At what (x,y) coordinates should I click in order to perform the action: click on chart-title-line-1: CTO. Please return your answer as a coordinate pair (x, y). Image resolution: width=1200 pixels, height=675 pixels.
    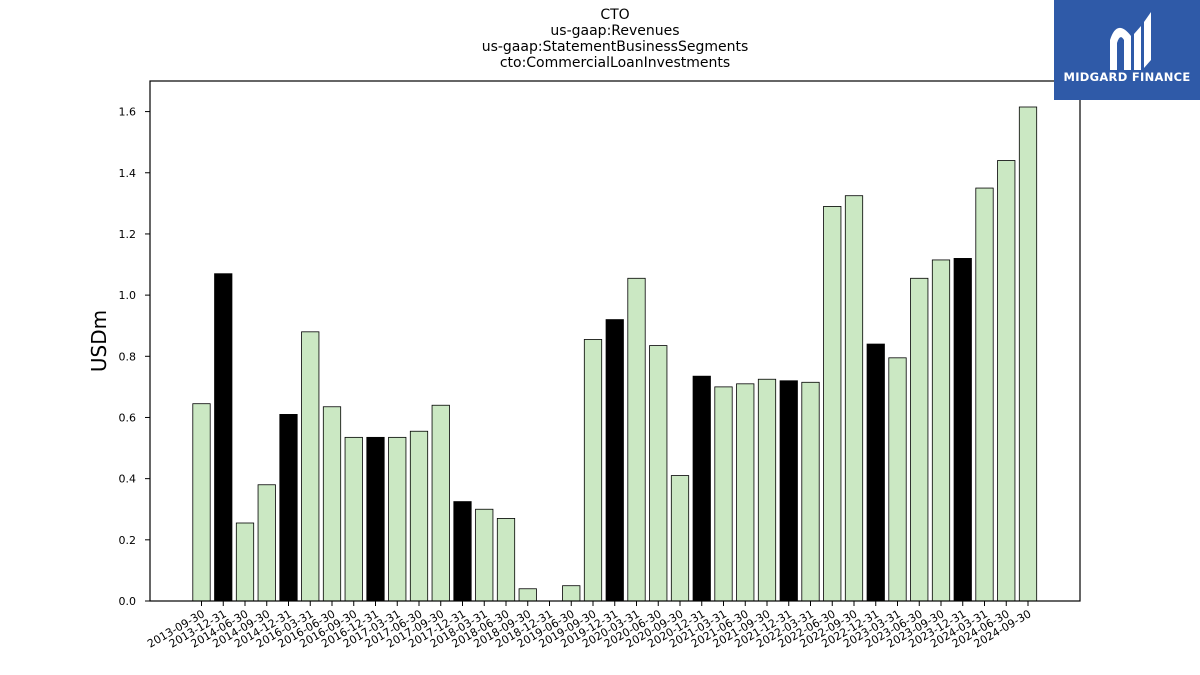
    Looking at the image, I should click on (615, 15).